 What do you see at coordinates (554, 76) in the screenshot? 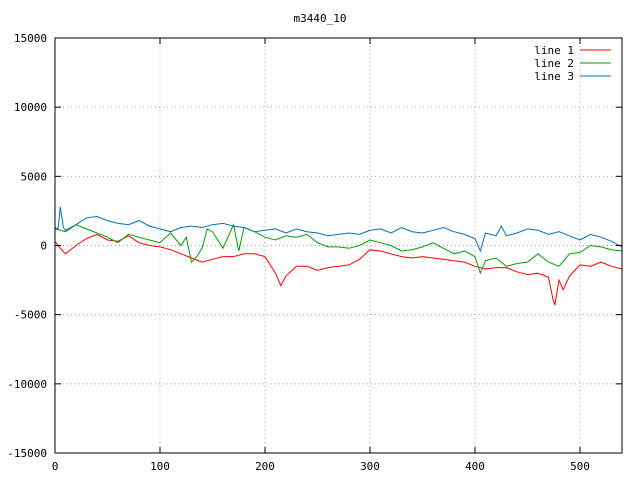
I see `legend-label: line 3` at bounding box center [554, 76].